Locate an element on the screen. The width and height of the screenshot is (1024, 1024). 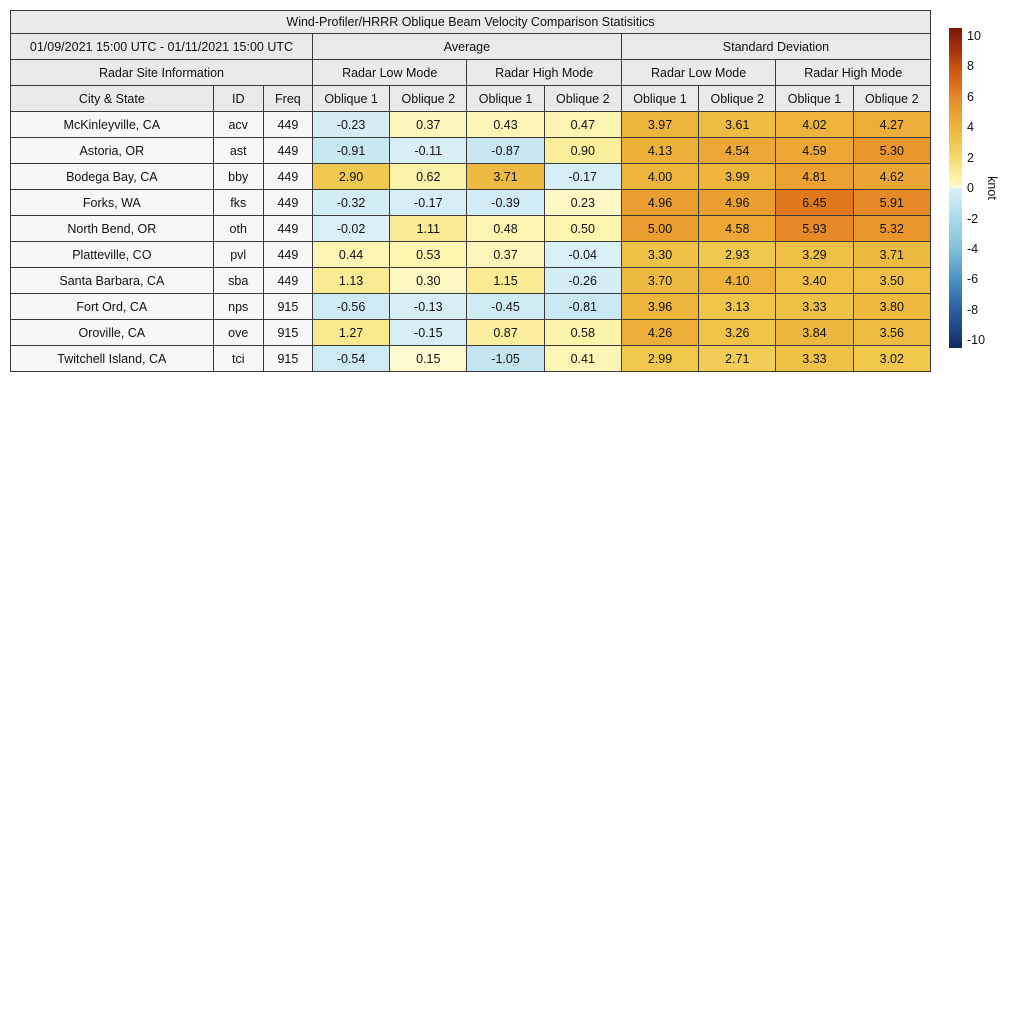
id-cell: ast is located at coordinates (238, 150).